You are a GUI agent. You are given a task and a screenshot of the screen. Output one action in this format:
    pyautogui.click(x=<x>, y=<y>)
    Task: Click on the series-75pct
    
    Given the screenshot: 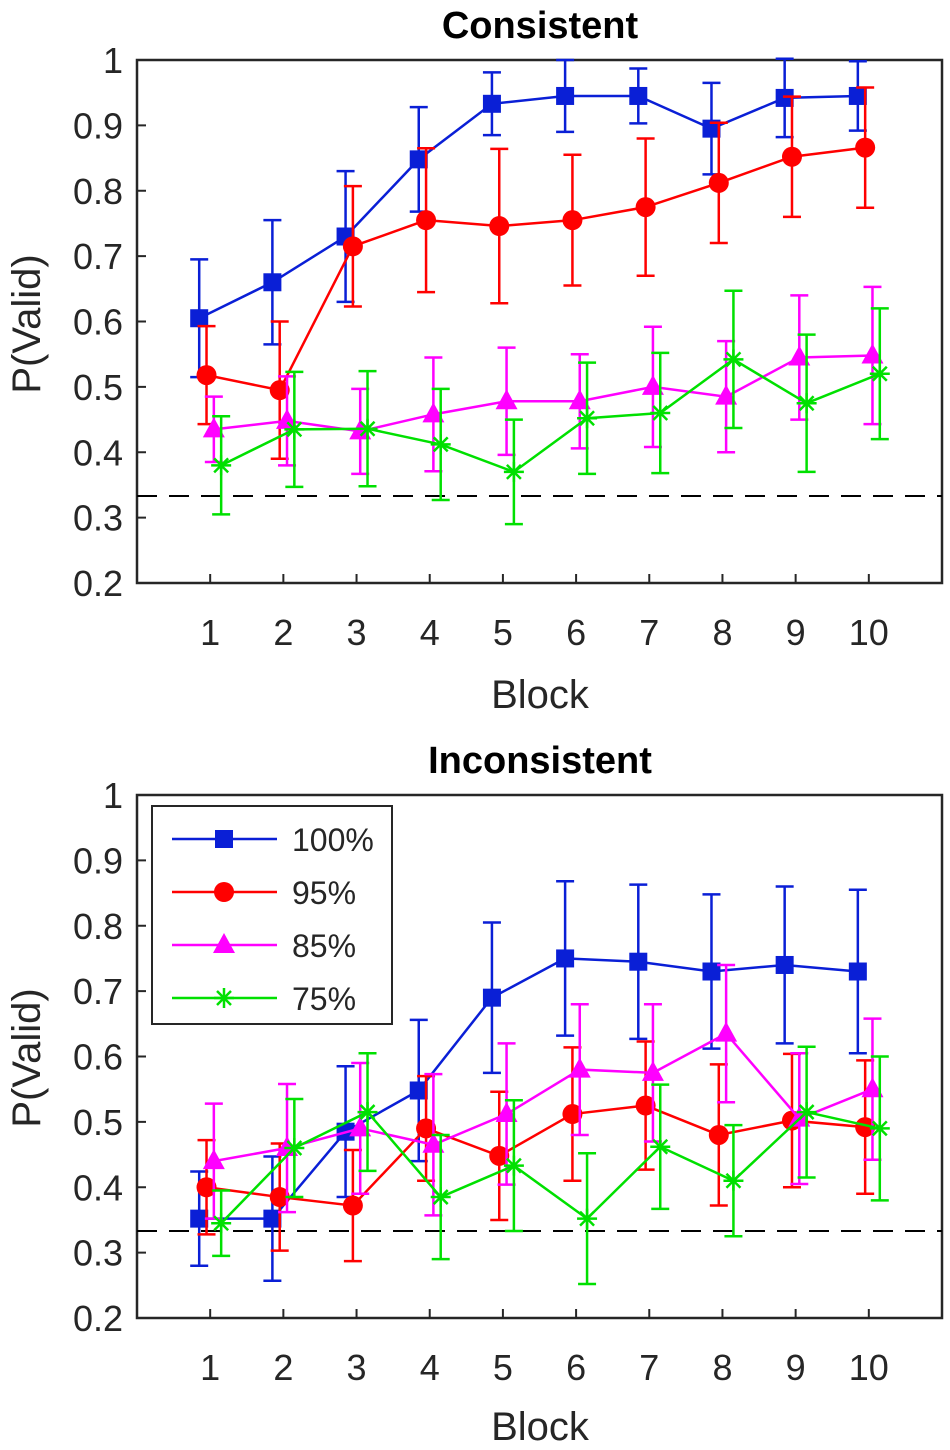 What is the action you would take?
    pyautogui.click(x=550, y=1165)
    